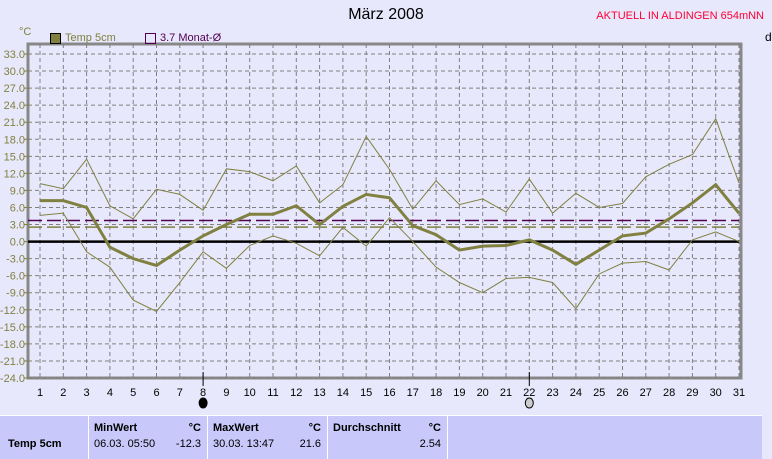  What do you see at coordinates (506, 393) in the screenshot?
I see `x-tick-label: 21` at bounding box center [506, 393].